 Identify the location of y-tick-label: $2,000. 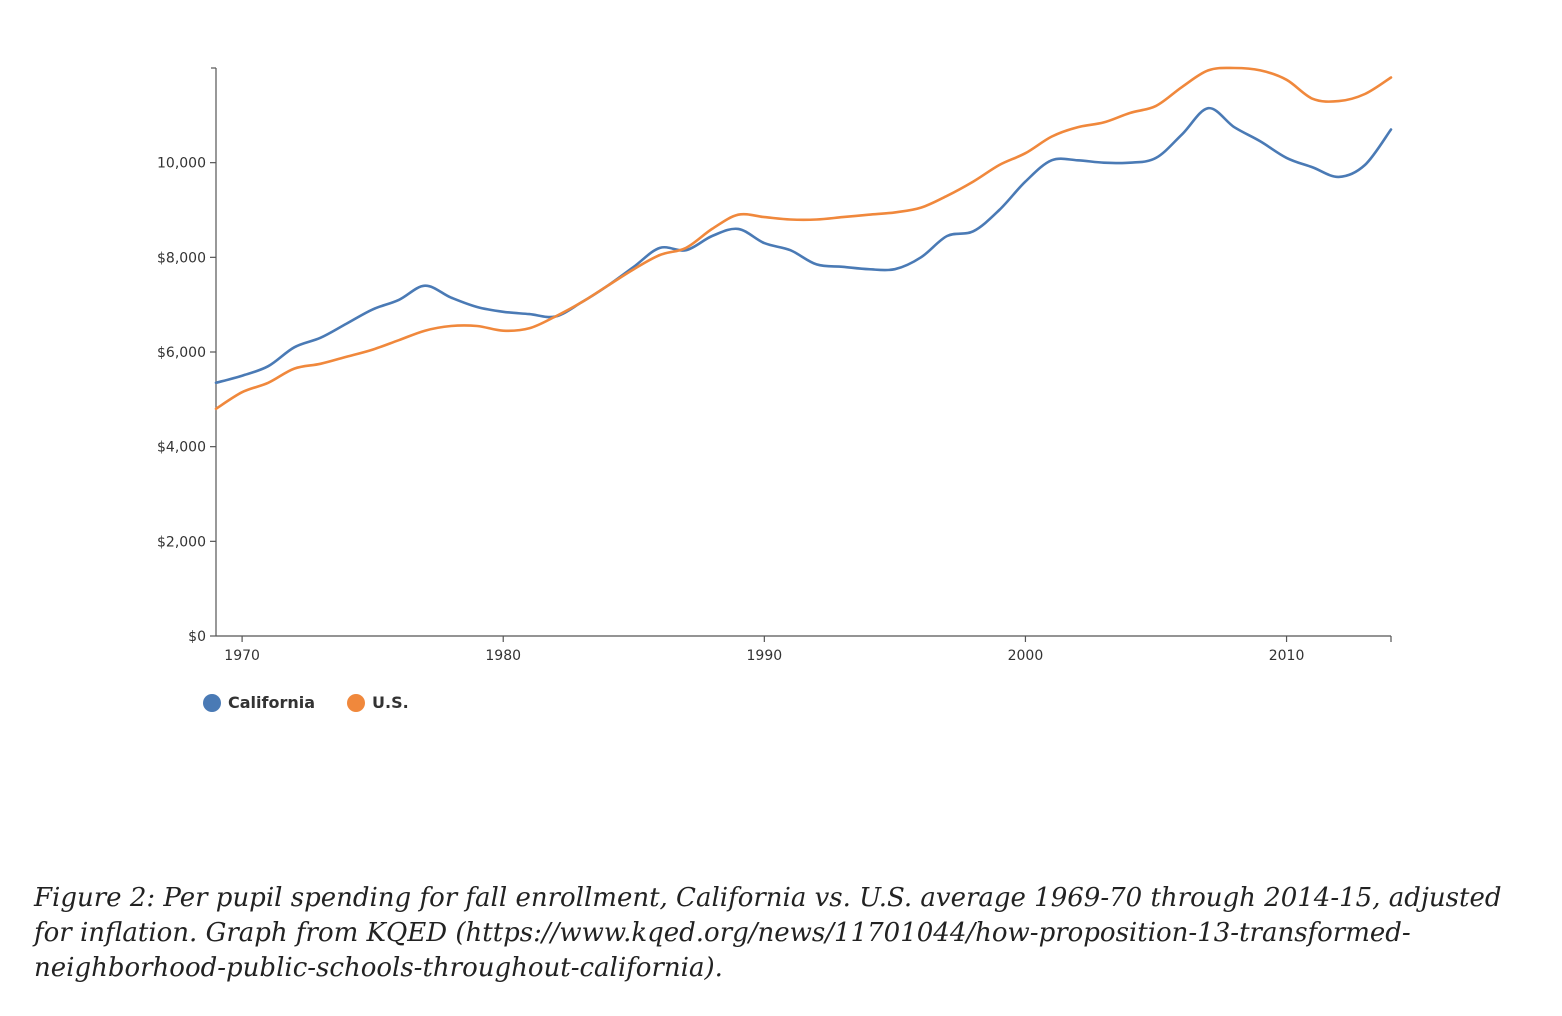
(181, 542).